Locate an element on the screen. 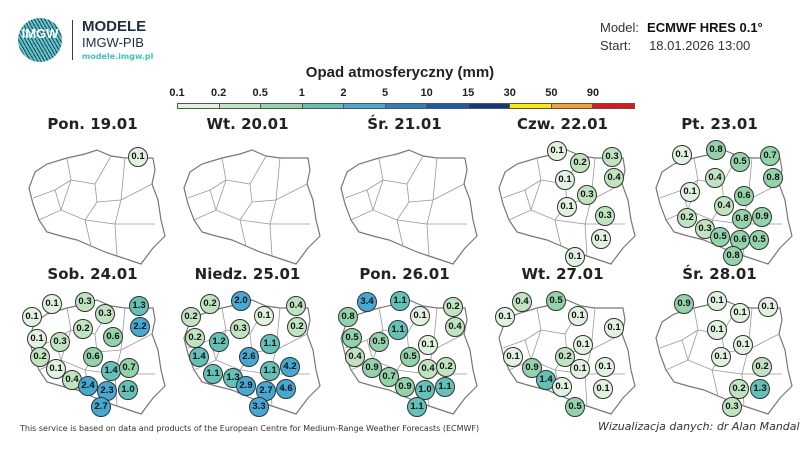  precip-value-marker: 3.4 is located at coordinates (367, 302).